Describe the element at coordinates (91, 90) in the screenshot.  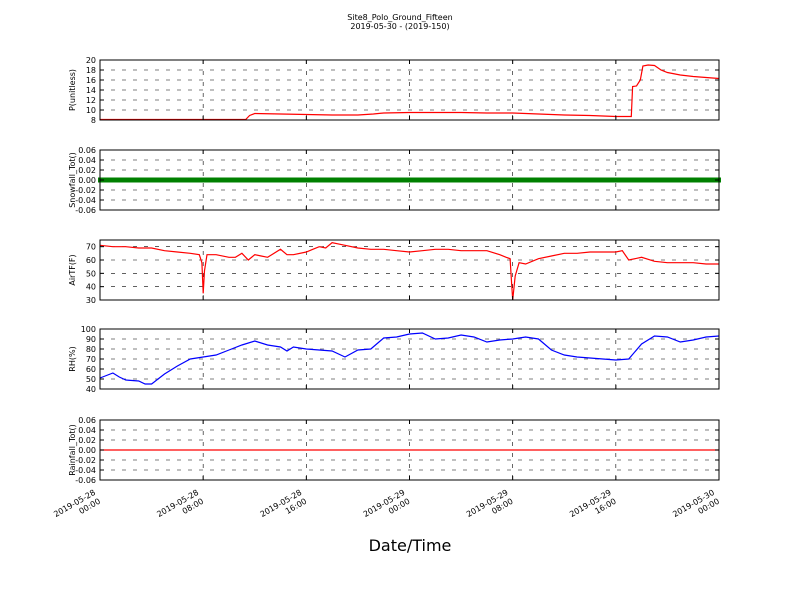
I see `y-tick-label: 14` at that location.